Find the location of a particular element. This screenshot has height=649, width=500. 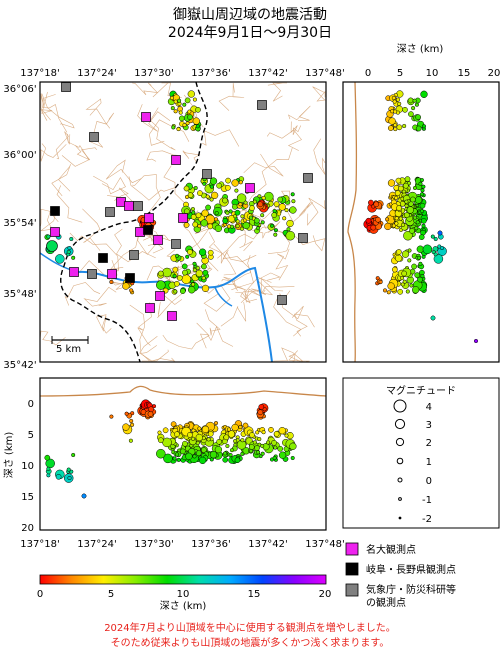

magnitude-label: -2 is located at coordinates (427, 519).